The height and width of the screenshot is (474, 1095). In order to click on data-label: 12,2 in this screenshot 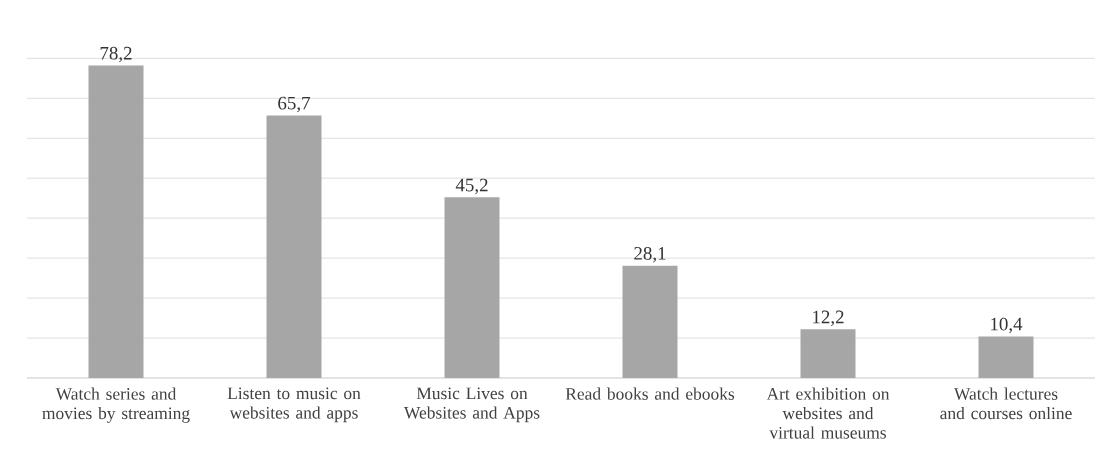, I will do `click(828, 318)`.